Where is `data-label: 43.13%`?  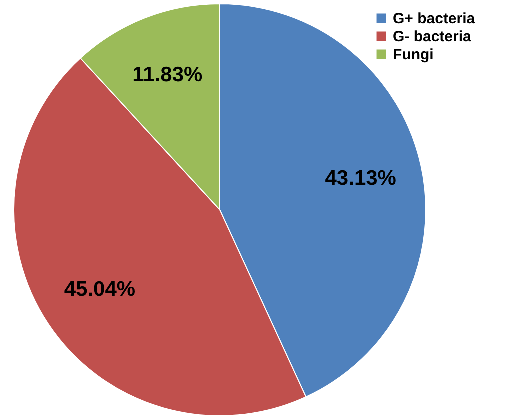 data-label: 43.13% is located at coordinates (361, 178).